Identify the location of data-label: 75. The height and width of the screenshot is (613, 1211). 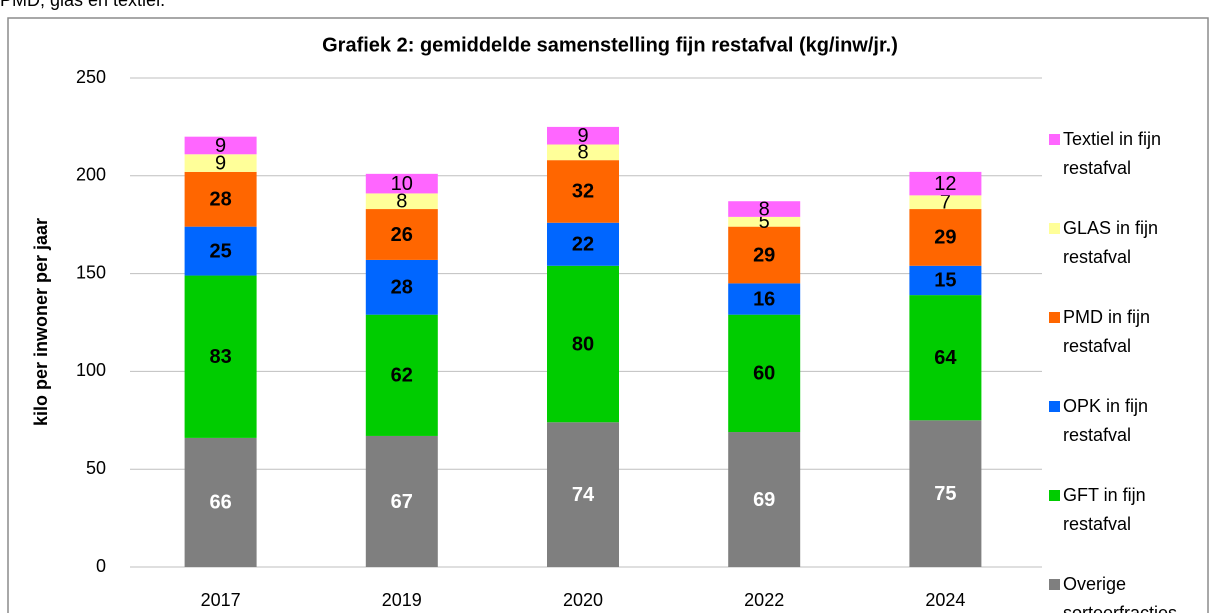
(945, 494).